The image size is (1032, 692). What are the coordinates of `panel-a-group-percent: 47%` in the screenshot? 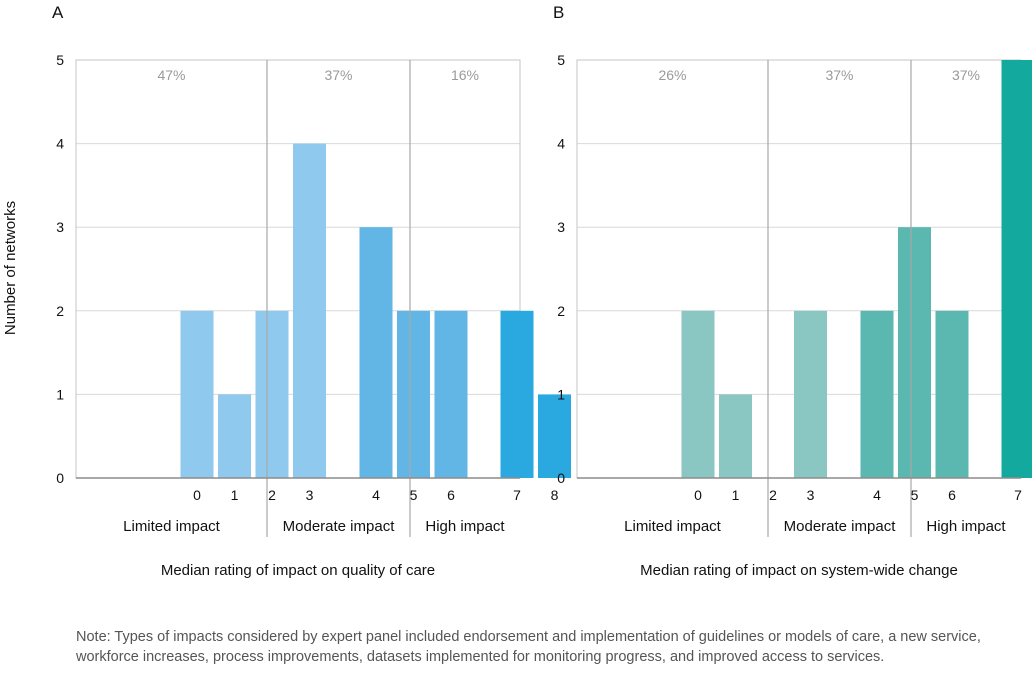 It's located at (171, 75).